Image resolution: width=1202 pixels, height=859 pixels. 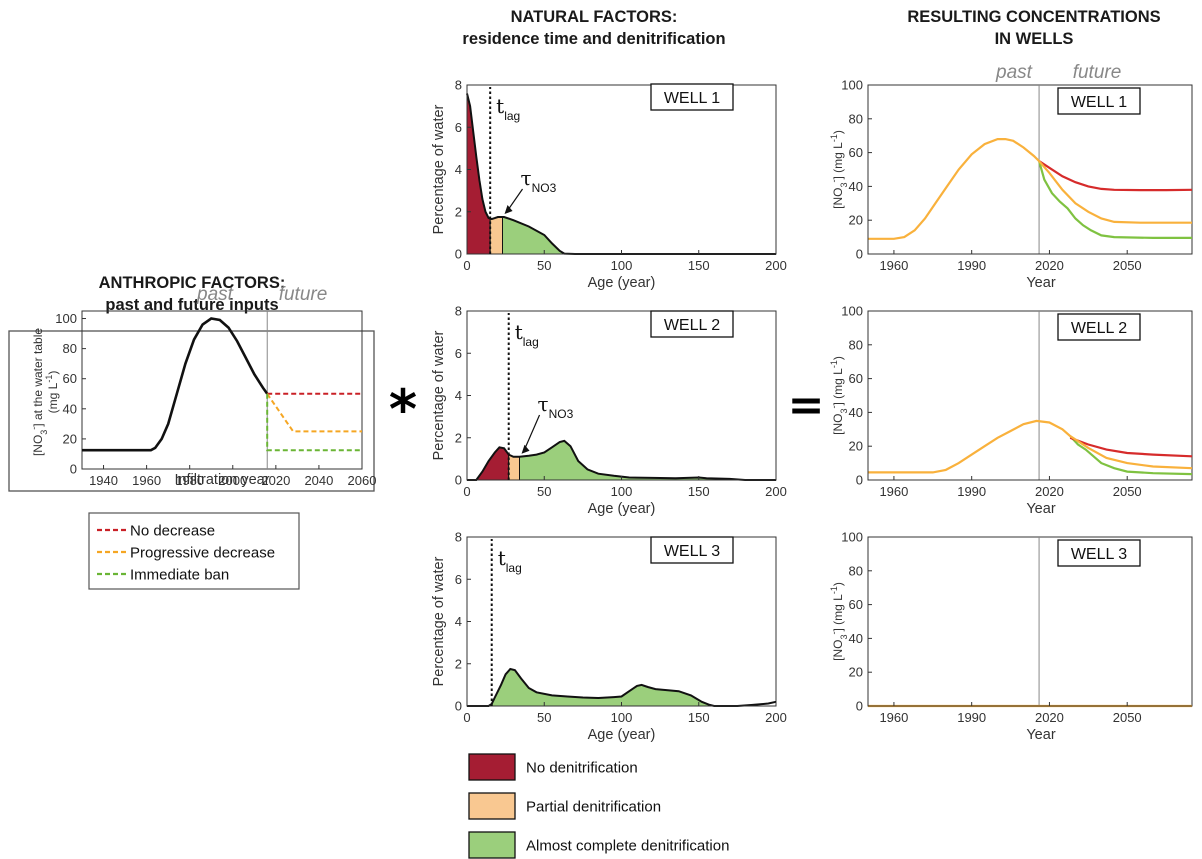 I want to click on x-tick-label: 0, so click(x=466, y=717).